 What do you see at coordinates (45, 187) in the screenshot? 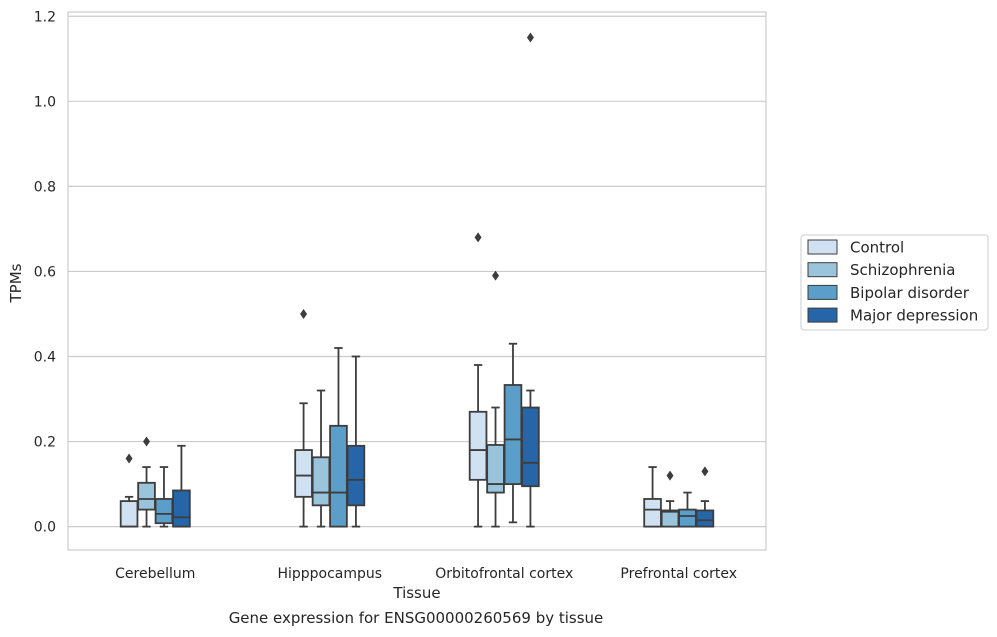
I see `y-tick-label: 0.8` at bounding box center [45, 187].